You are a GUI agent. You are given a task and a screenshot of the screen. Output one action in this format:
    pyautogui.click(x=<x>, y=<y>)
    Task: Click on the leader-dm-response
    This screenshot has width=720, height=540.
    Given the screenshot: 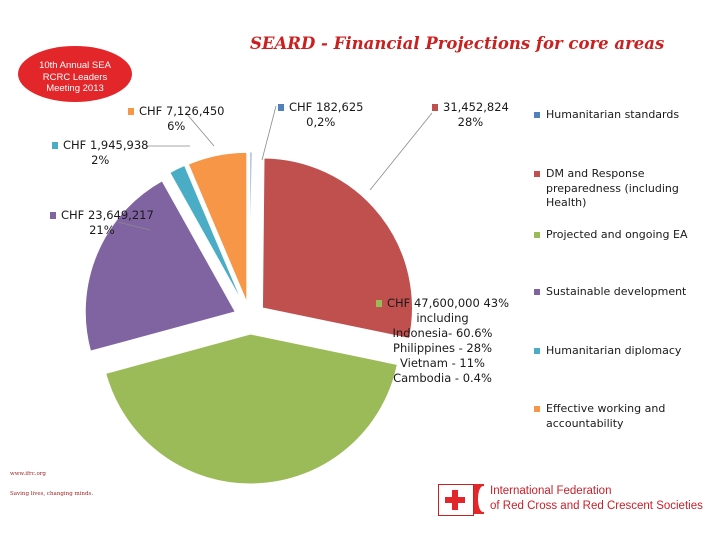 What is the action you would take?
    pyautogui.click(x=401, y=151)
    